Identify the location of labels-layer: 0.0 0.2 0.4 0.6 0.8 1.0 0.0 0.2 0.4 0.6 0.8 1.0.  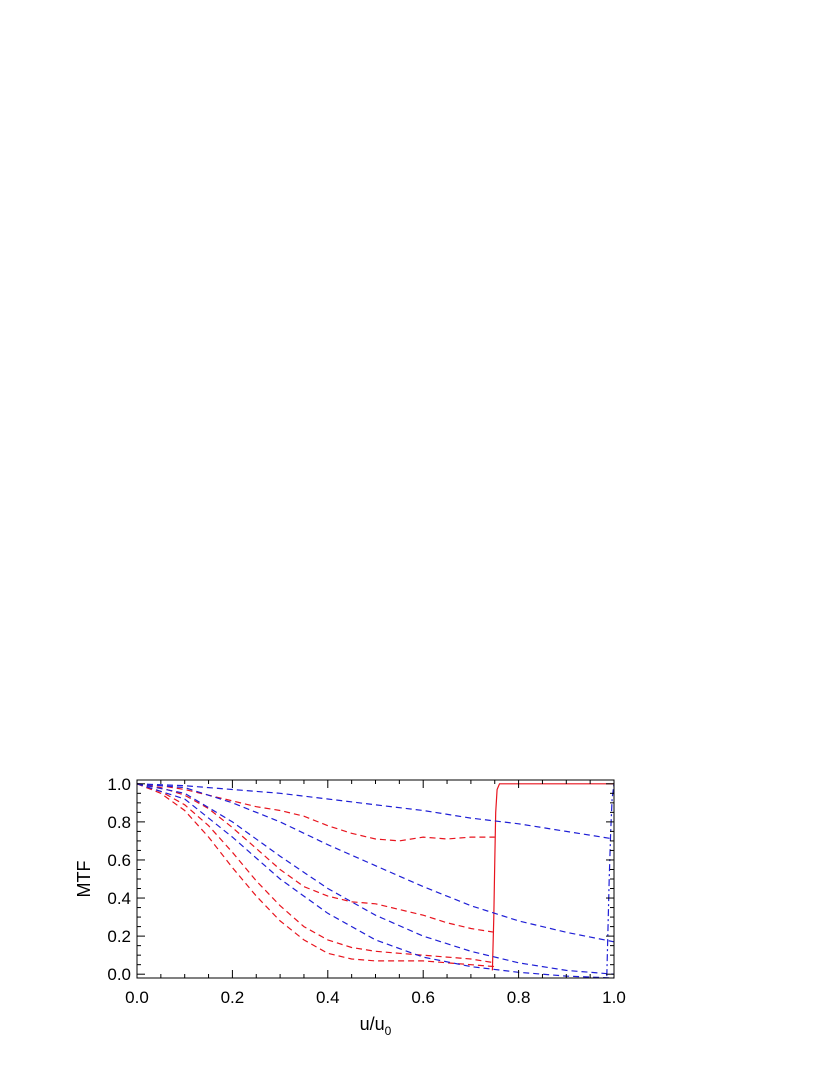
(366, 891).